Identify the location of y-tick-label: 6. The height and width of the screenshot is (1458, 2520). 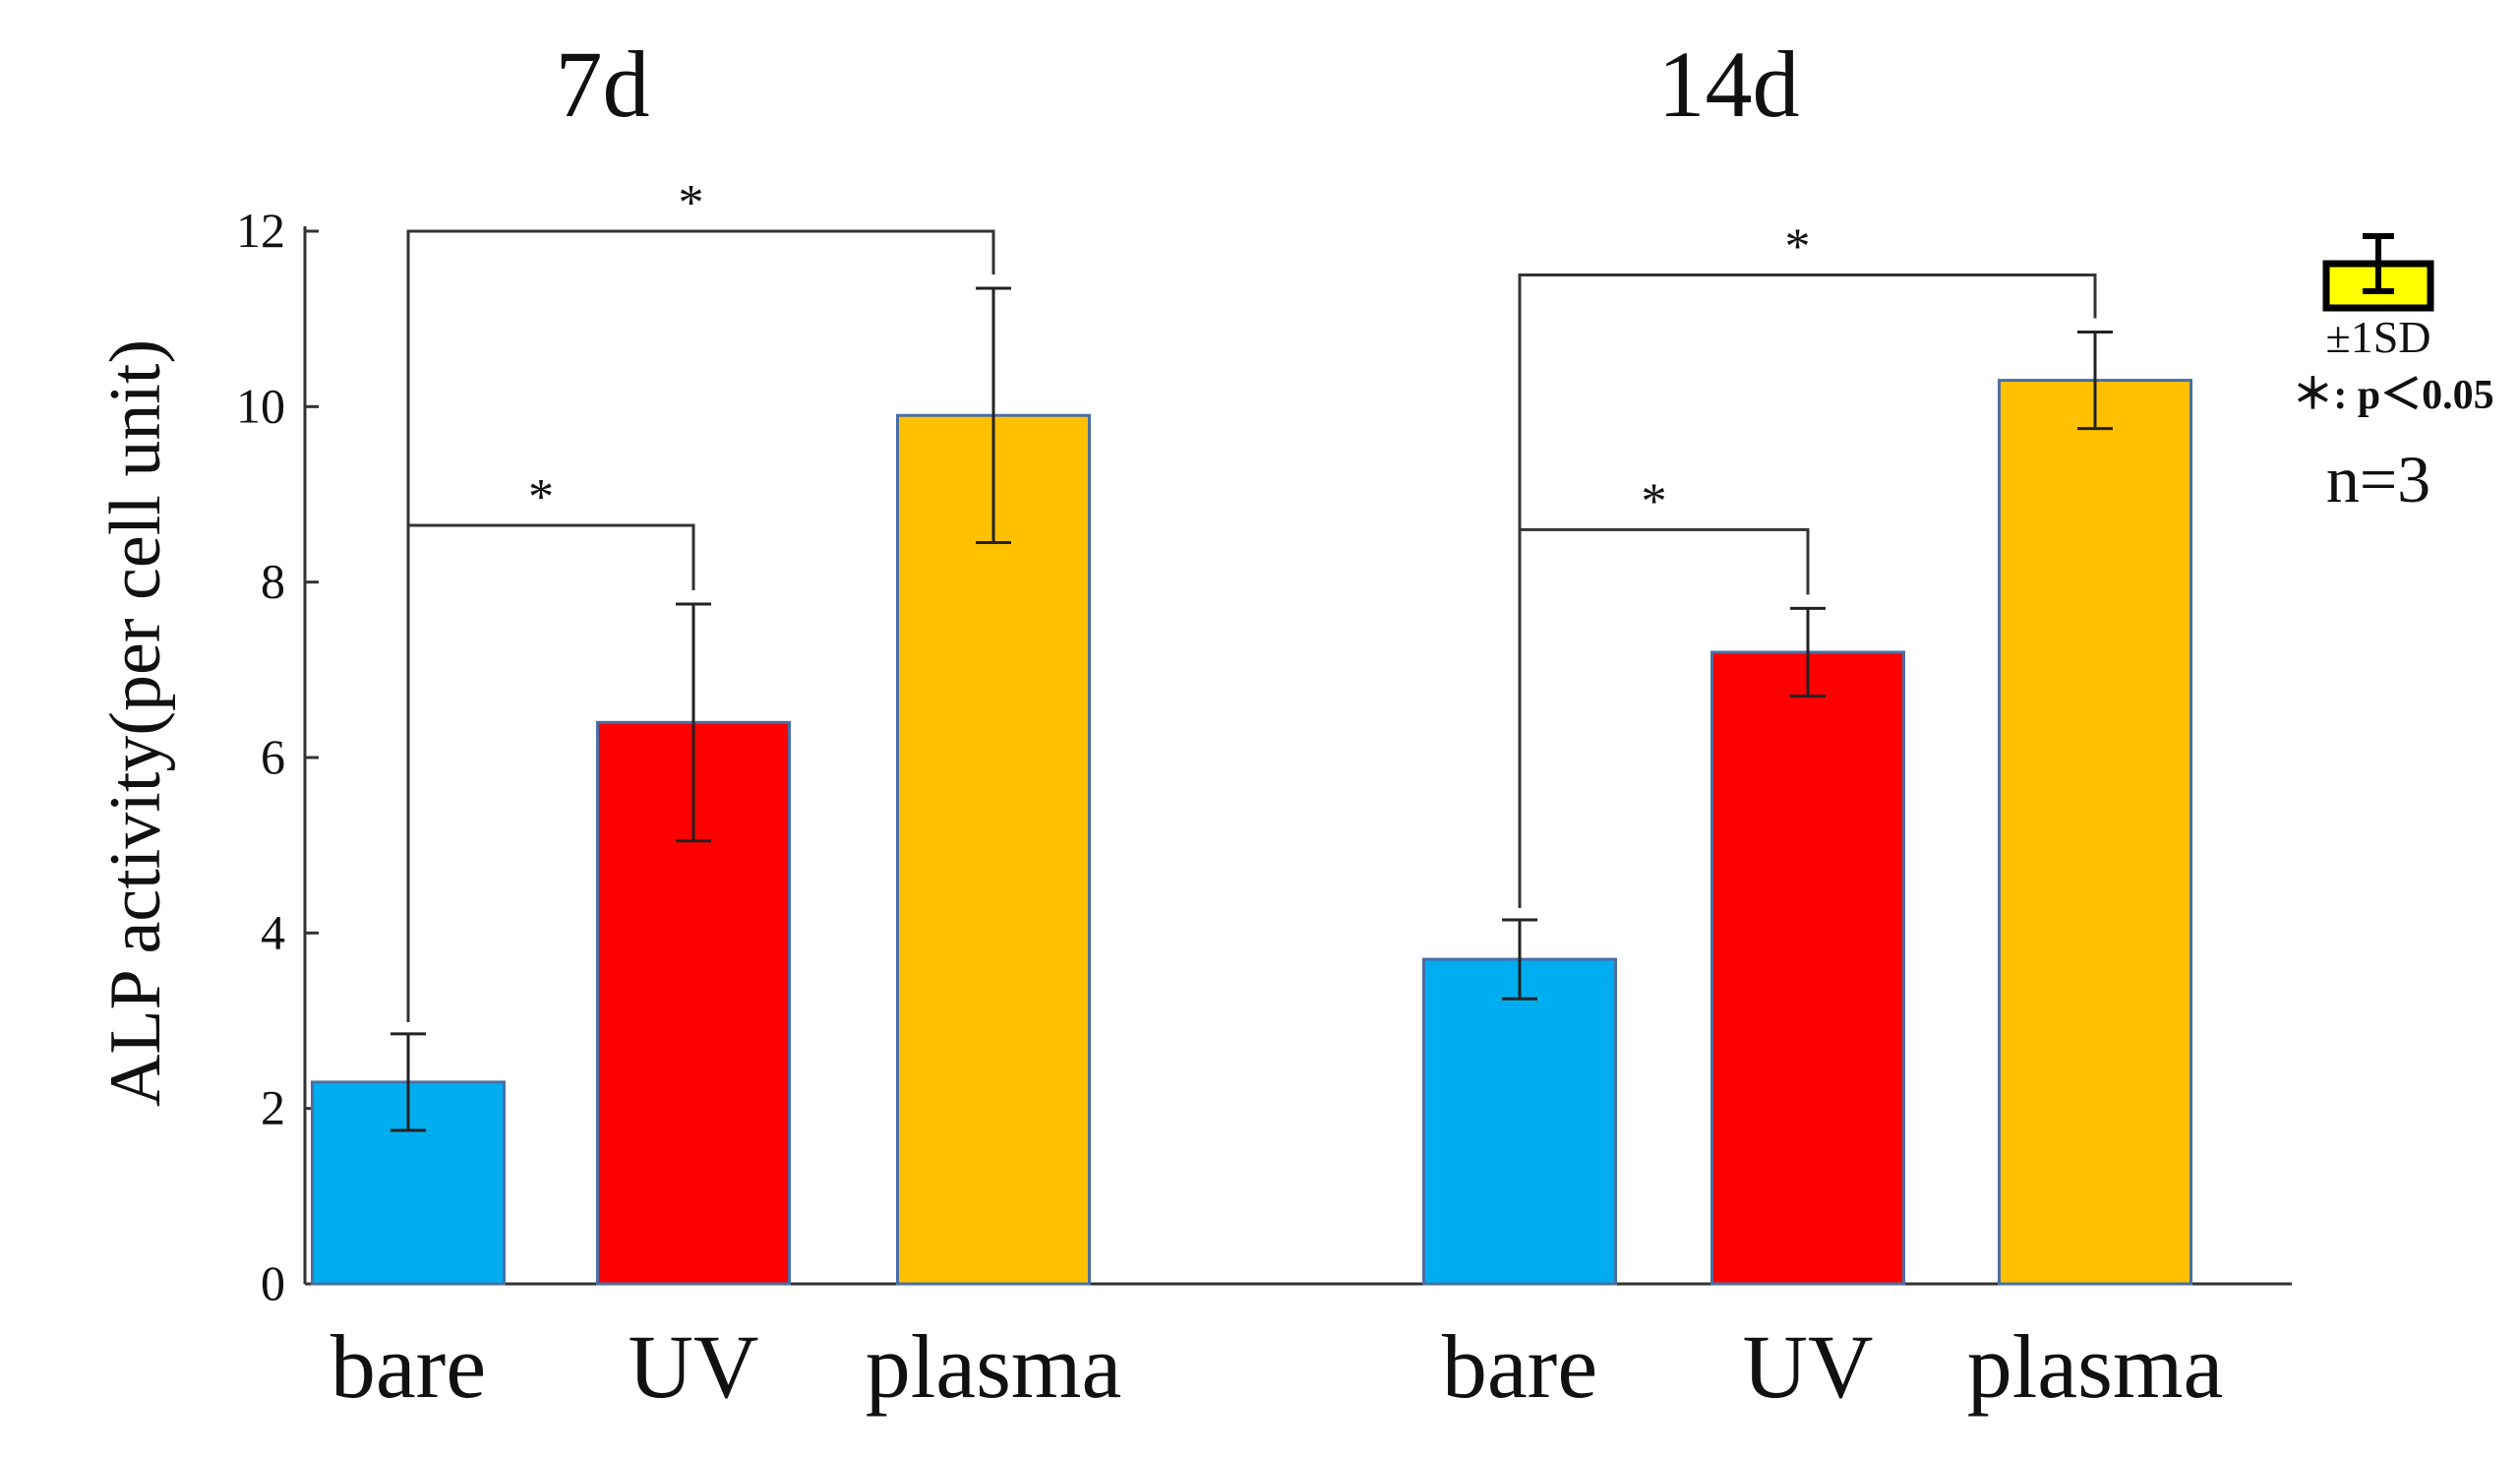
(273, 756).